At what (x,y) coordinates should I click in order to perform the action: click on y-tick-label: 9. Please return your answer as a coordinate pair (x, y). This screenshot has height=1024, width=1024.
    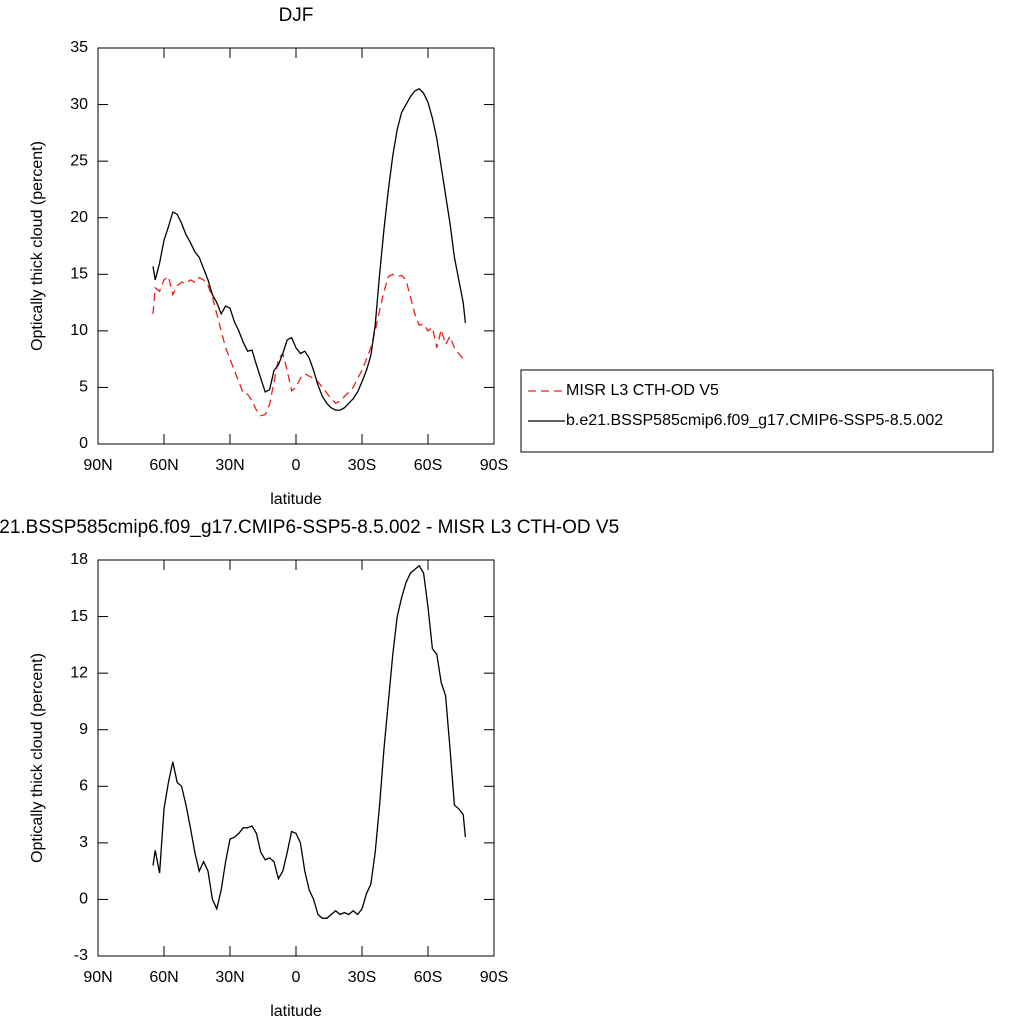
    Looking at the image, I should click on (83, 729).